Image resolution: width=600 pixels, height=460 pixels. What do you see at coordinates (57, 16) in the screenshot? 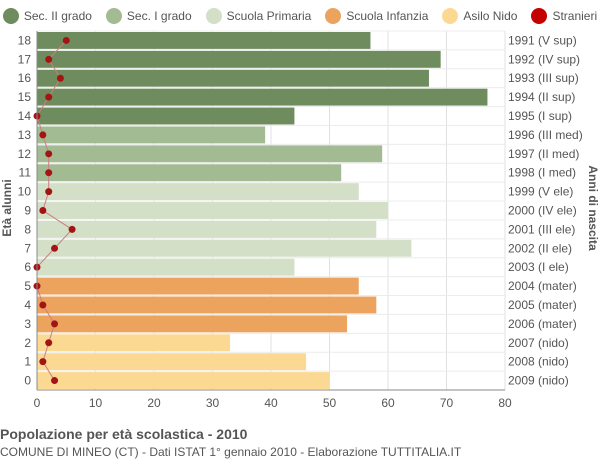
I see `legend-label: Sec. II grado` at bounding box center [57, 16].